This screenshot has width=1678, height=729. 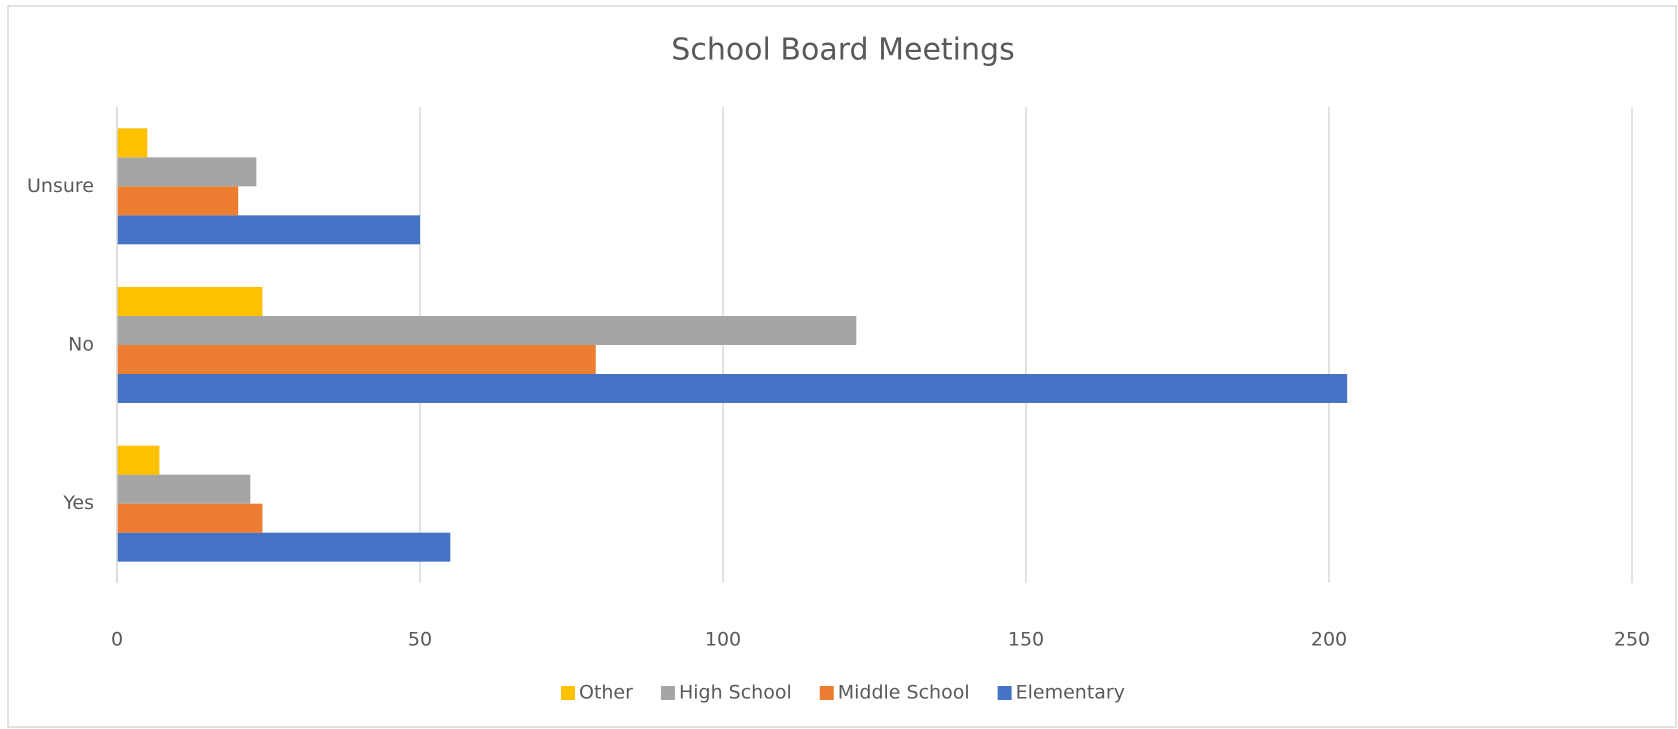 I want to click on x-tick-label: 50, so click(x=420, y=640).